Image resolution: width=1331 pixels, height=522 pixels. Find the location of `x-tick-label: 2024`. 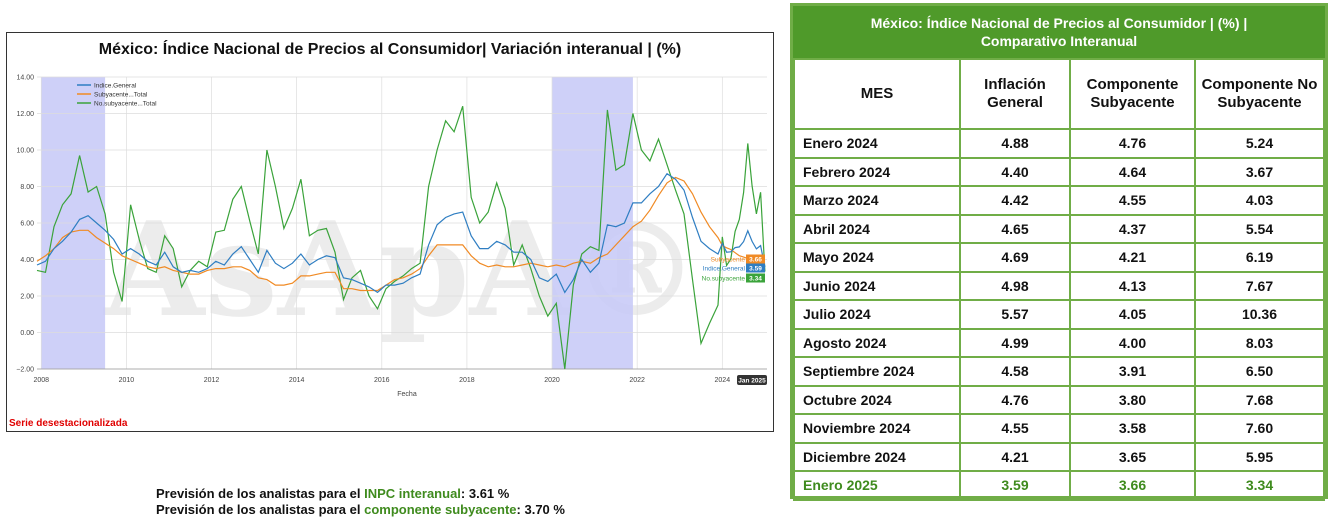

x-tick-label: 2024 is located at coordinates (723, 380).